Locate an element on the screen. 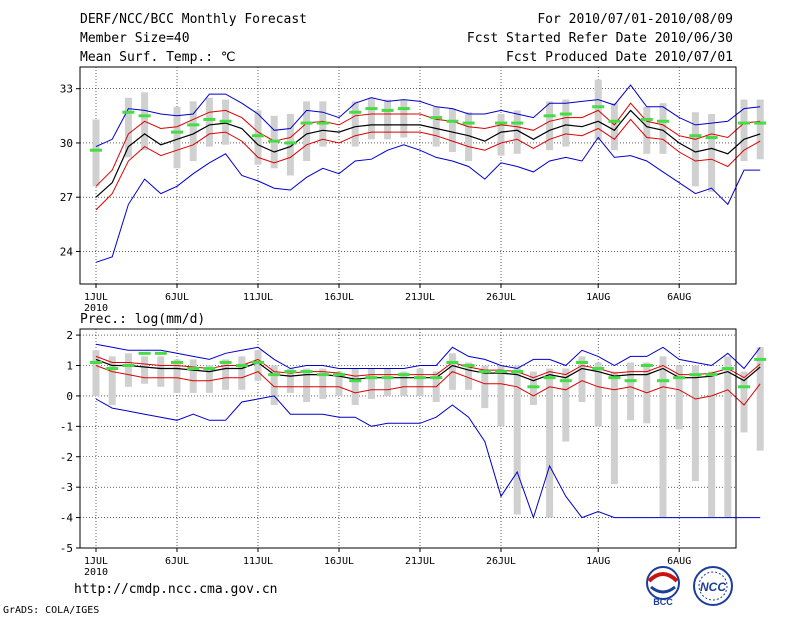 This screenshot has height=618, width=800. forecast-started-date: Fcst Started Refer Date 2010/06/30 is located at coordinates (599, 38).